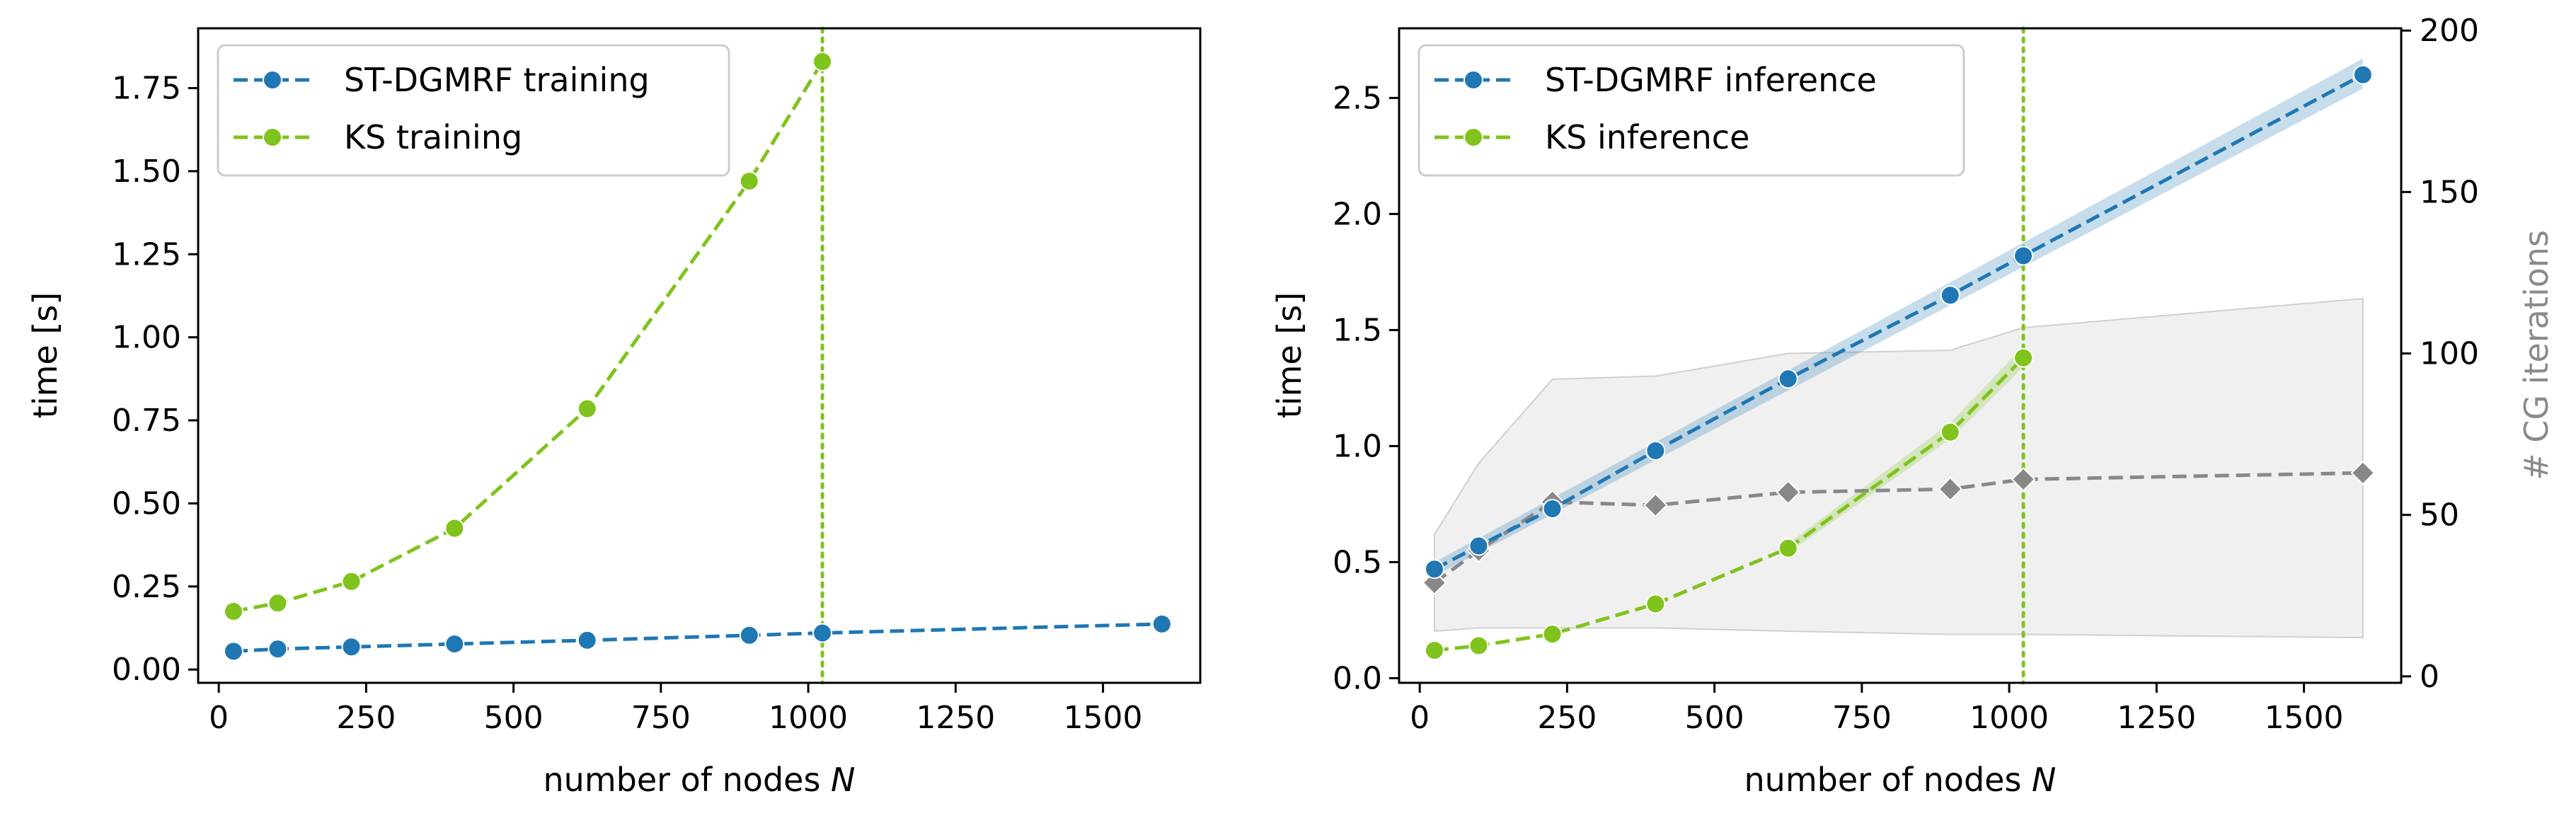 The image size is (2576, 830). I want to click on right-y2-tick-label: 50, so click(2440, 515).